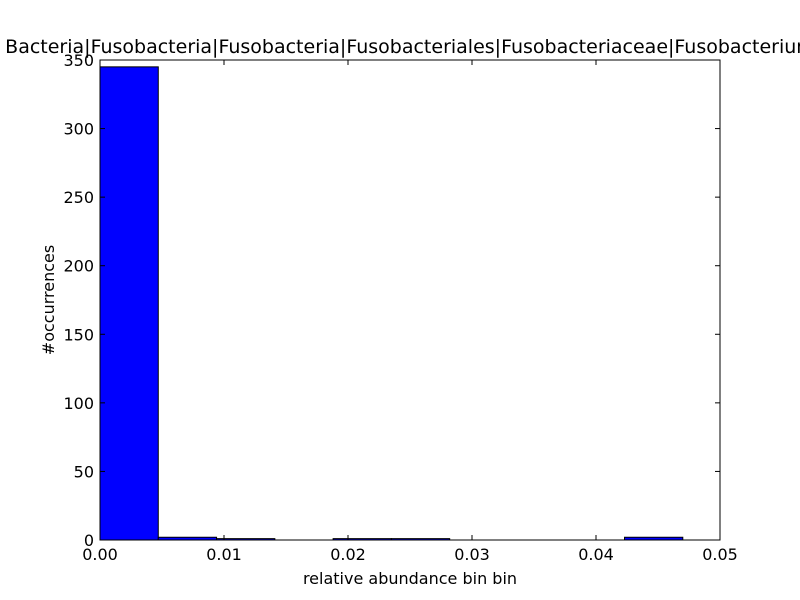  I want to click on histogram-bar, so click(129, 303).